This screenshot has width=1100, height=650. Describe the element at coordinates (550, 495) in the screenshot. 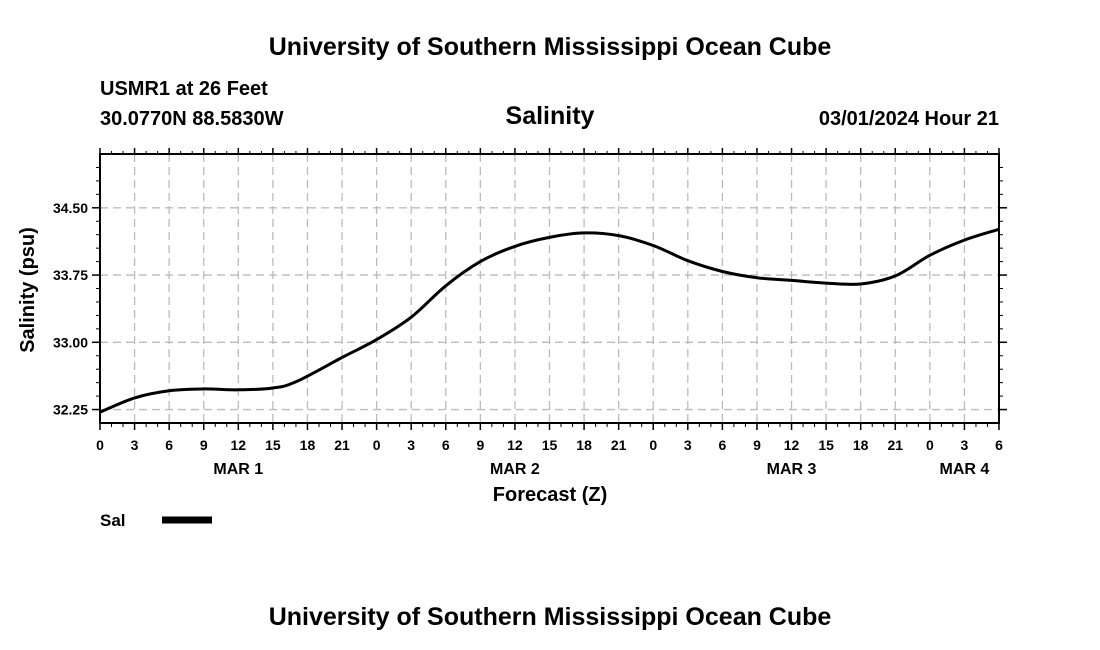

I see `x-axis-label: Forecast (Z)` at that location.